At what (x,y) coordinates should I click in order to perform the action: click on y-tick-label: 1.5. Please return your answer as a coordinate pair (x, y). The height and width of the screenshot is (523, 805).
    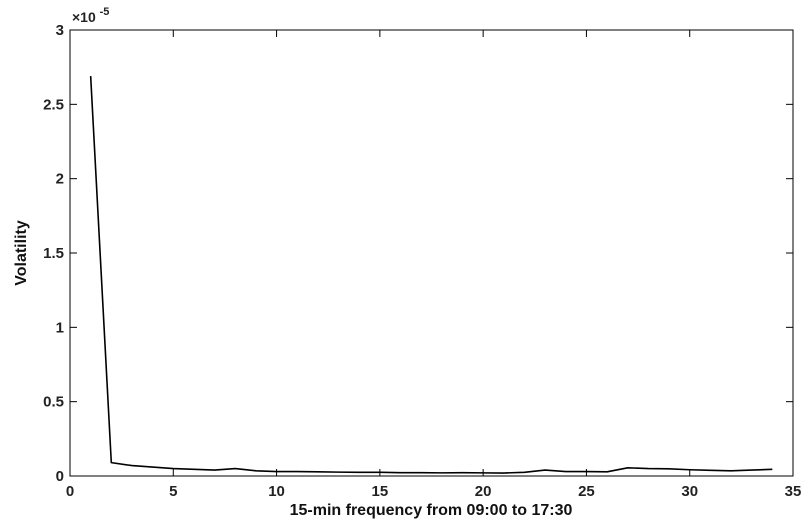
    Looking at the image, I should click on (53, 253).